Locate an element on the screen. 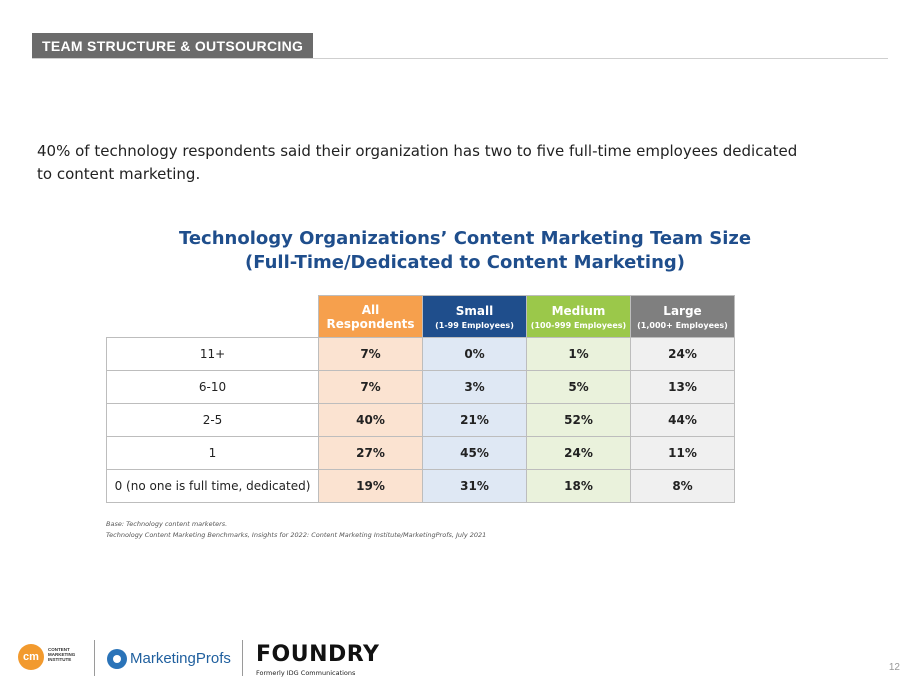 The image size is (920, 690). cell-small: 45% is located at coordinates (474, 453).